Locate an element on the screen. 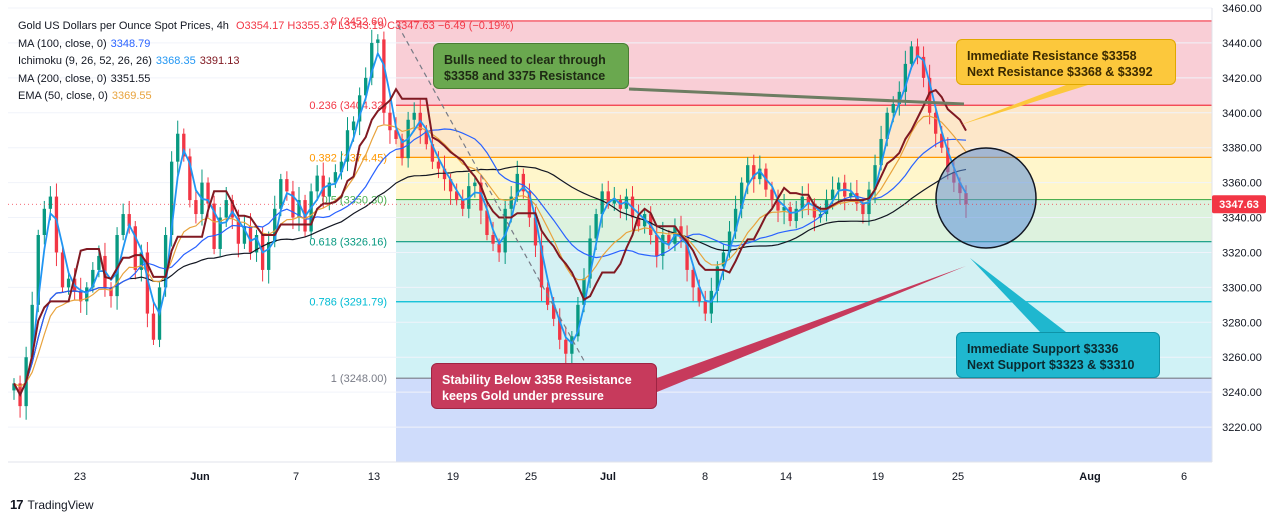 The width and height of the screenshot is (1280, 522). indicator-value: 3351.55 is located at coordinates (130, 78).